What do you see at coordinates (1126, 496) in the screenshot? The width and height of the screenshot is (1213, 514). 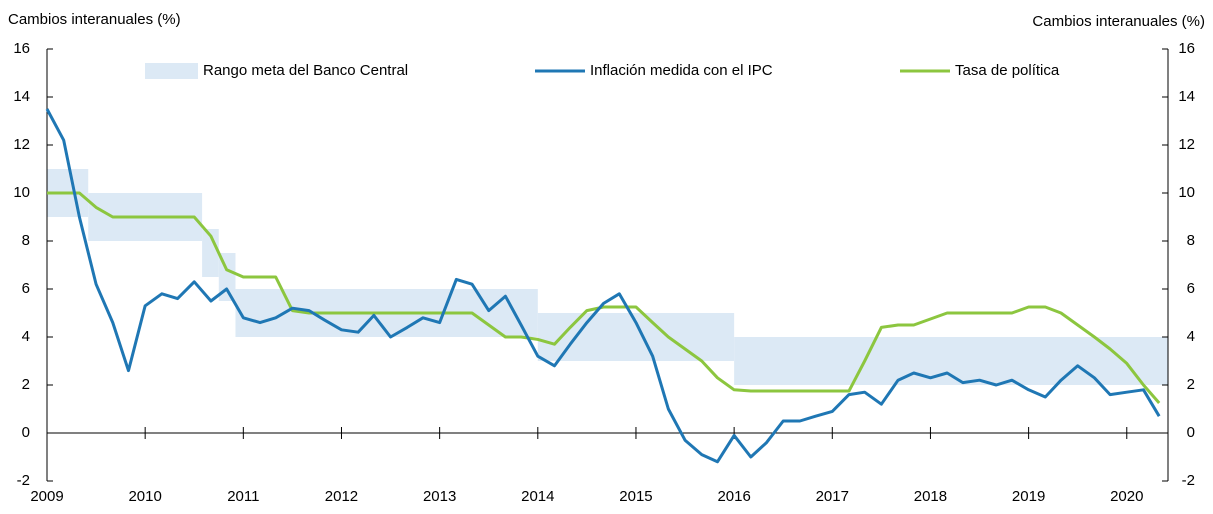 I see `x-tick-label: 2020` at bounding box center [1126, 496].